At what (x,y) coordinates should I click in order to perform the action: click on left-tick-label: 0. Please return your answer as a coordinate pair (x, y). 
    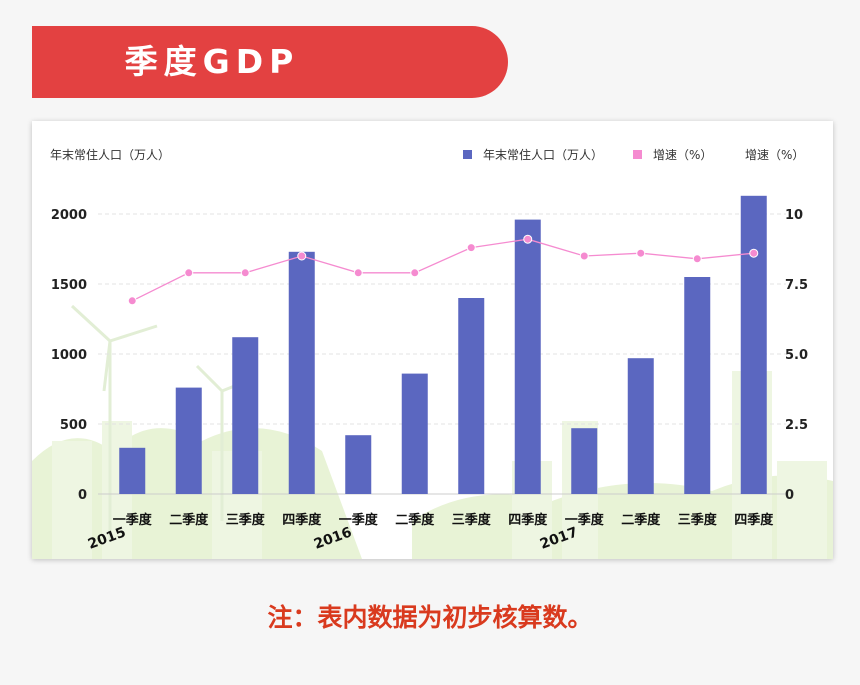
    Looking at the image, I should click on (82, 495).